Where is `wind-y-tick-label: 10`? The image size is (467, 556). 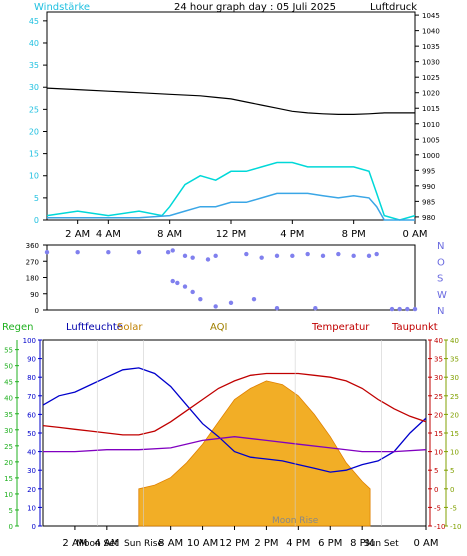 wind-y-tick-label: 10 is located at coordinates (34, 176).